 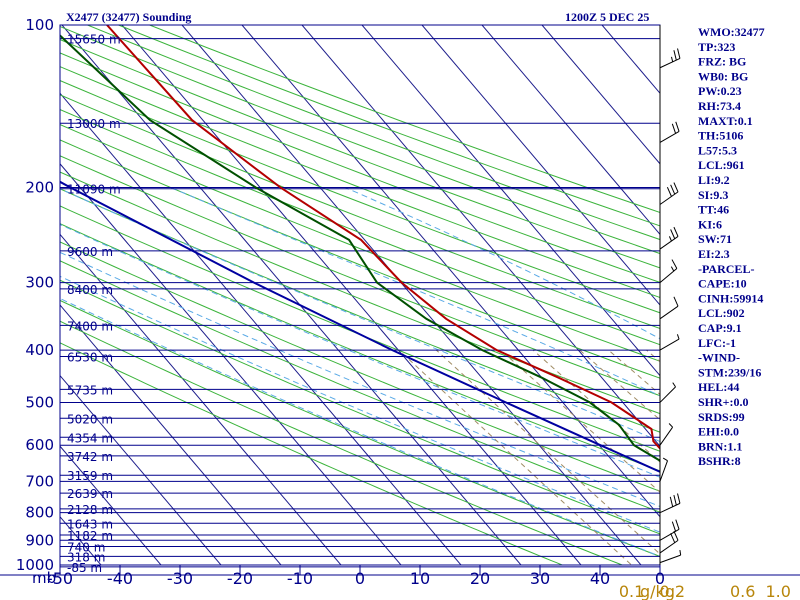 I want to click on index-row: LCL:902, so click(x=721, y=313).